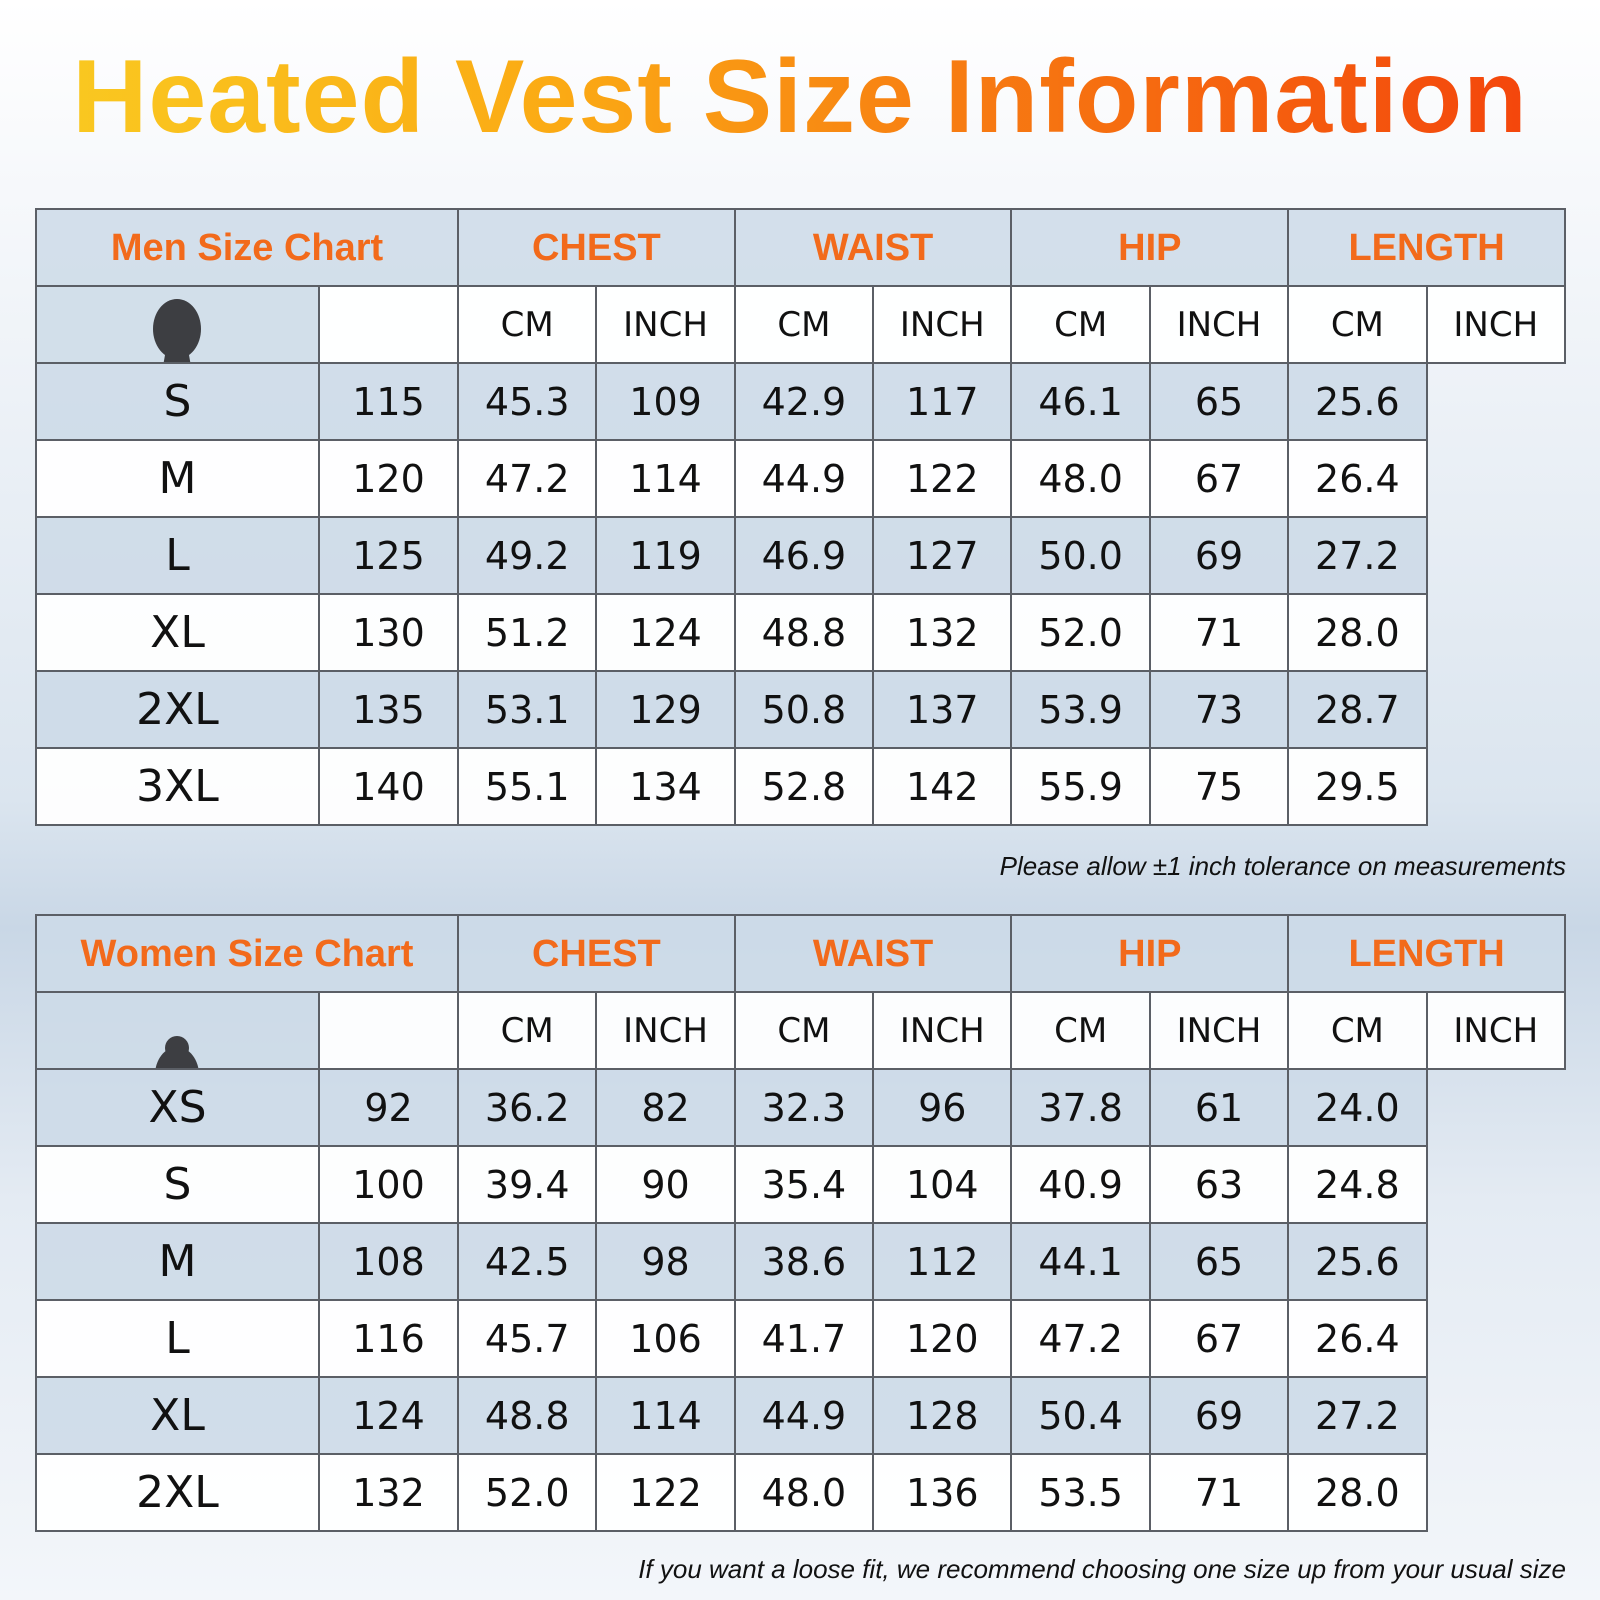 This screenshot has width=1600, height=1600. What do you see at coordinates (388, 401) in the screenshot?
I see `chest-cm-cell: 115` at bounding box center [388, 401].